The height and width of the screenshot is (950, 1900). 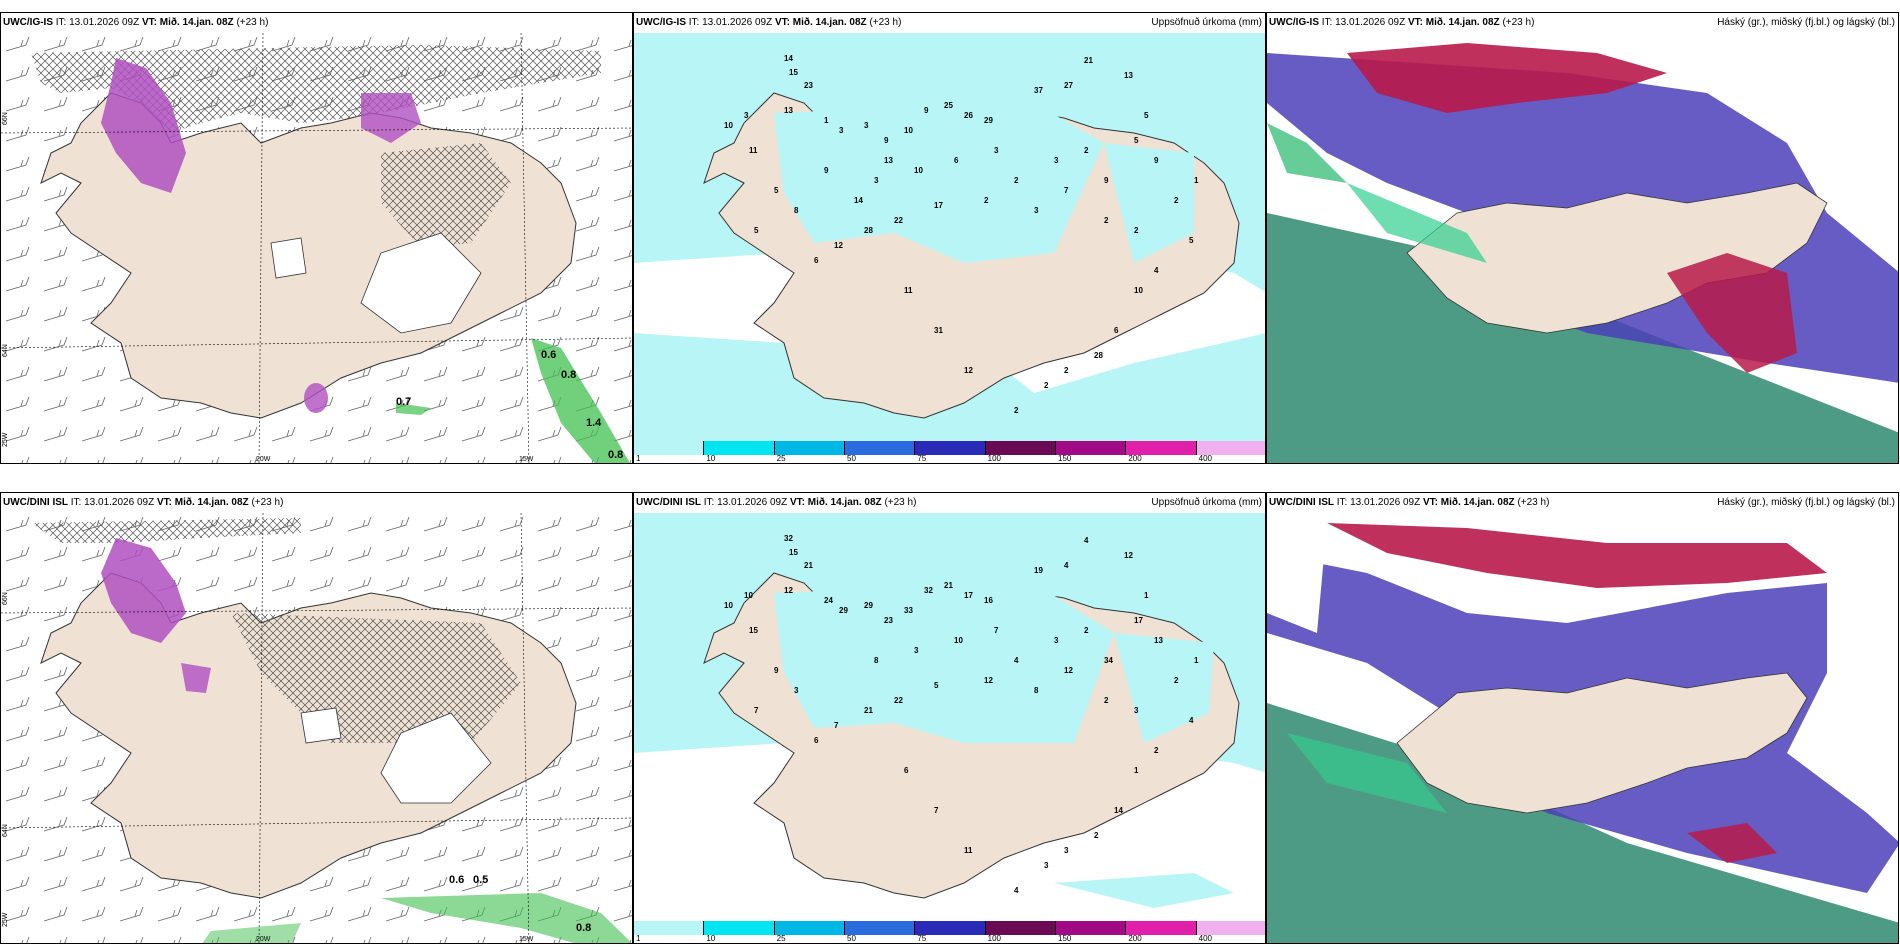 I want to click on colorbar-tick: 75, so click(x=922, y=458).